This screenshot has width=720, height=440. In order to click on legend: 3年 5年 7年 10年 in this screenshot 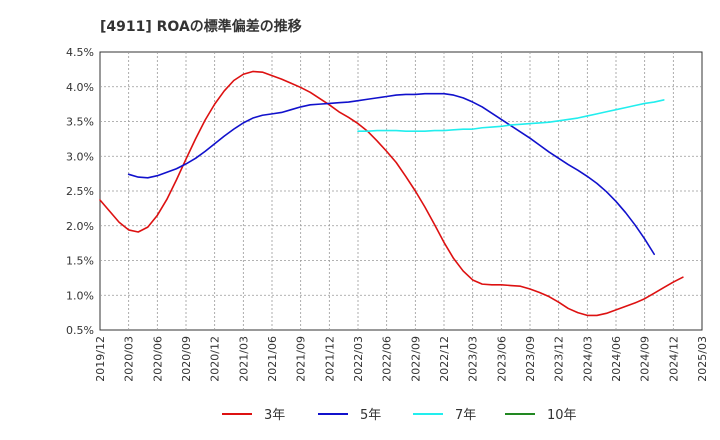, I will do `click(399, 415)`.